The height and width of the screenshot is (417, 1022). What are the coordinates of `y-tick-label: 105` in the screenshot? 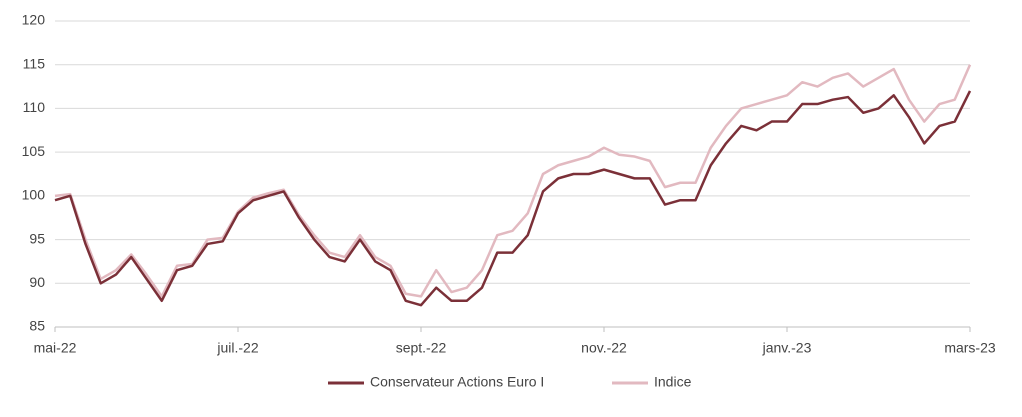 It's located at (34, 151).